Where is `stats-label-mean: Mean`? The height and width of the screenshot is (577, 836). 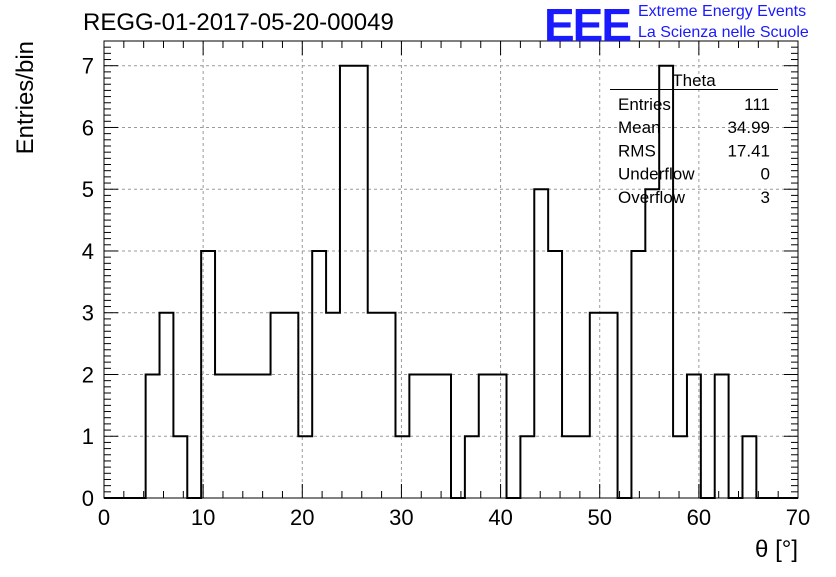 stats-label-mean: Mean is located at coordinates (639, 127).